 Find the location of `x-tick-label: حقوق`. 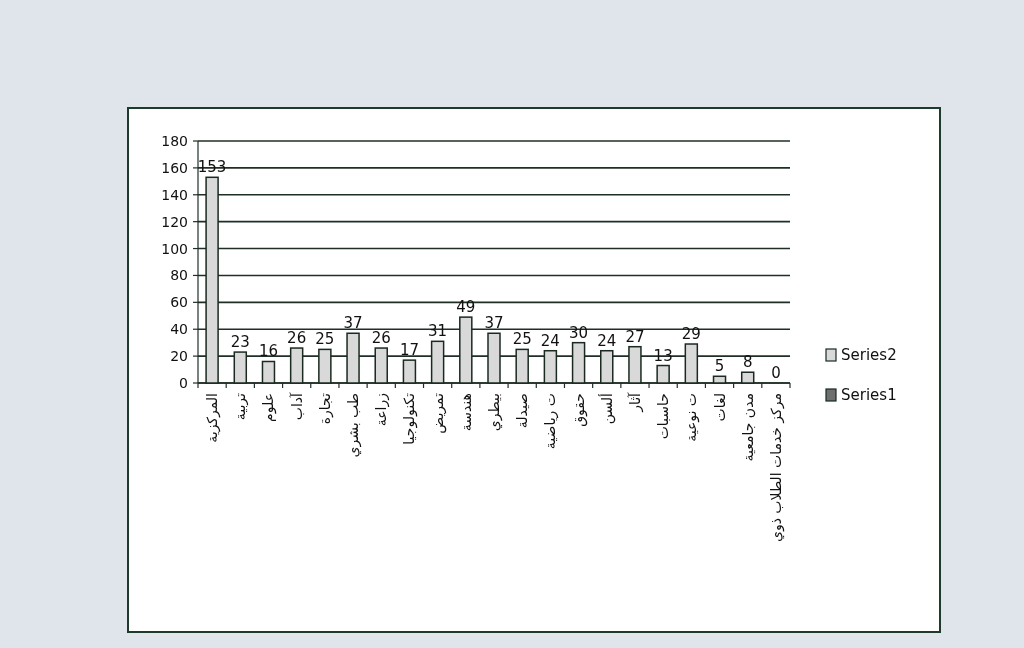

x-tick-label: حقوق is located at coordinates (579, 410).